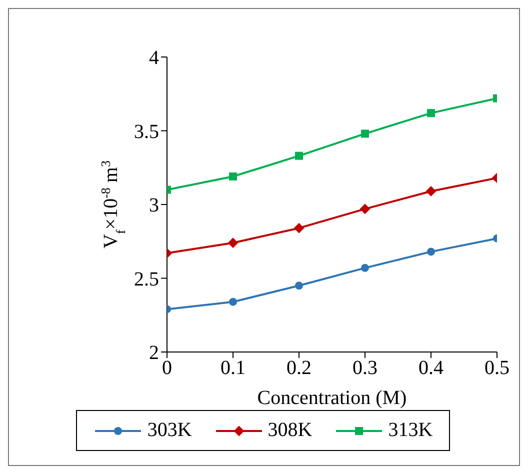 Image resolution: width=528 pixels, height=474 pixels. Describe the element at coordinates (299, 368) in the screenshot. I see `x-tick-label: 0.2` at that location.